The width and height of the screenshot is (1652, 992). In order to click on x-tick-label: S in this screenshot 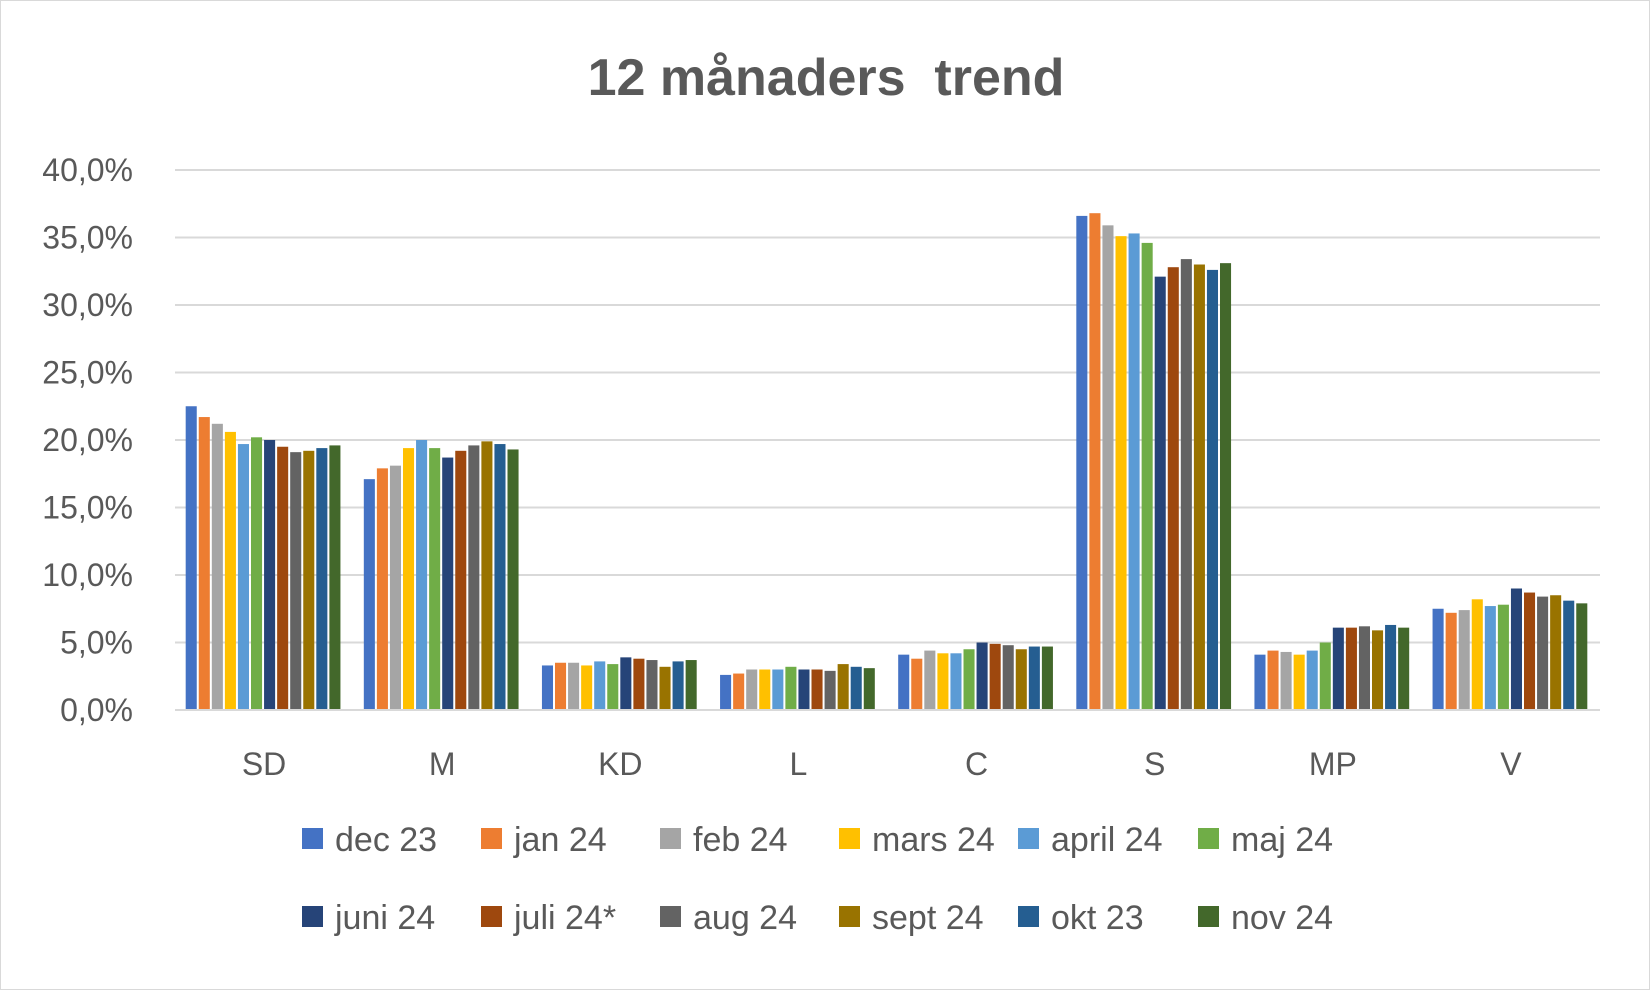, I will do `click(1154, 764)`.